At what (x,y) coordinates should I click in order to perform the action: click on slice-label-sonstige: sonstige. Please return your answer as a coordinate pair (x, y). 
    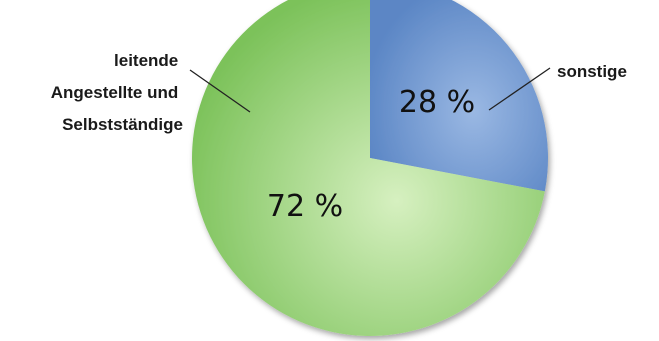
    Looking at the image, I should click on (592, 71).